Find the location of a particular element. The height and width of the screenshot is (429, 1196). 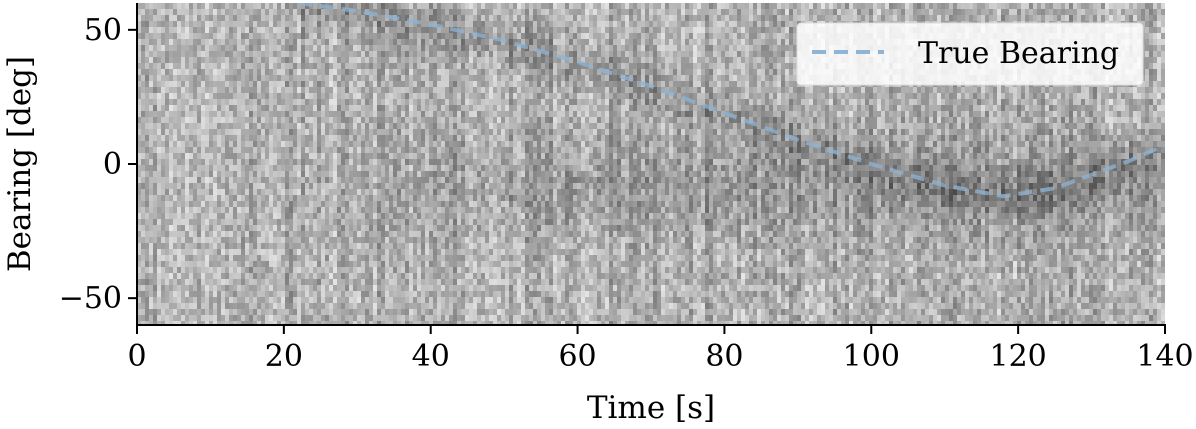

x-tick-label: 40 is located at coordinates (431, 356).